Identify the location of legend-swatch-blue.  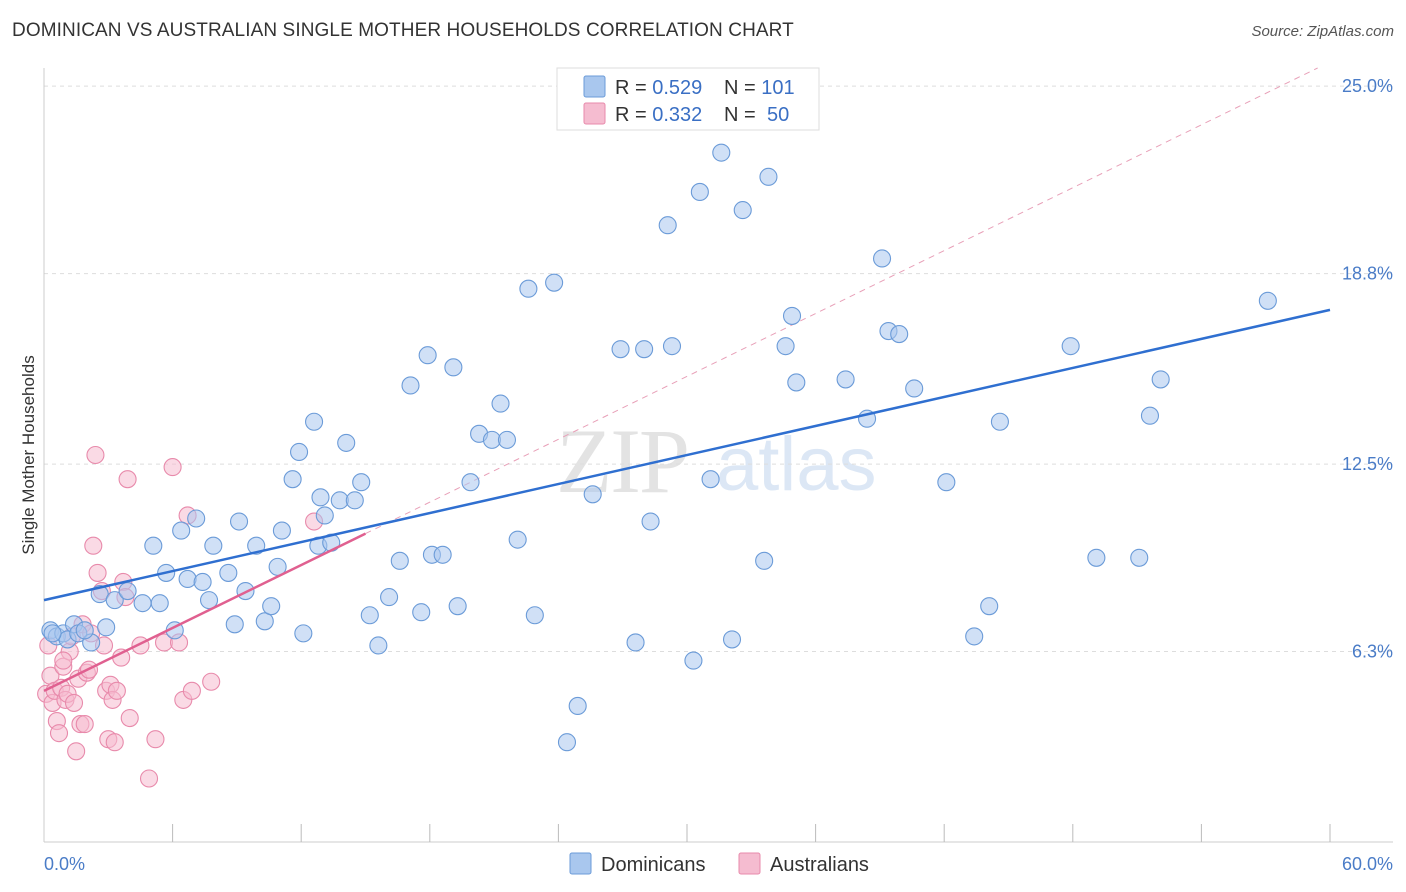
(594, 86).